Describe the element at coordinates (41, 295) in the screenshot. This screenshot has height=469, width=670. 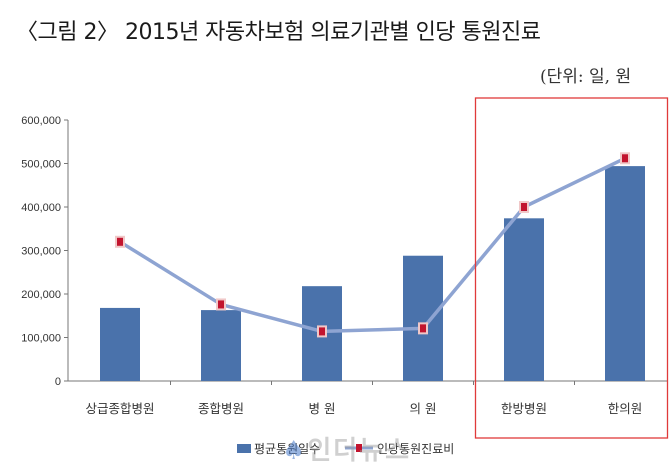
I see `y-tick-label: 200,000` at that location.